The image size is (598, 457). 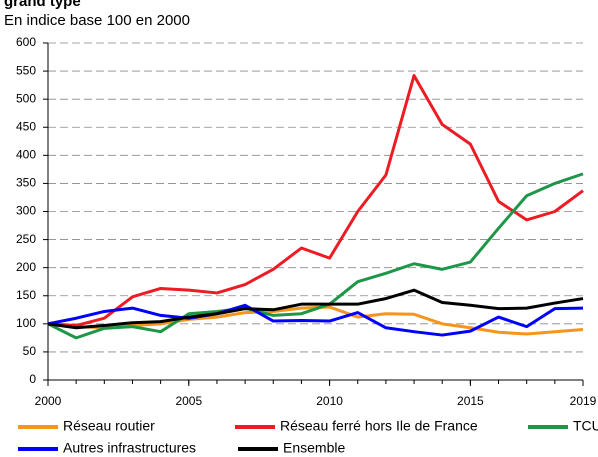 What do you see at coordinates (585, 426) in the screenshot?
I see `legend-label: TCU` at bounding box center [585, 426].